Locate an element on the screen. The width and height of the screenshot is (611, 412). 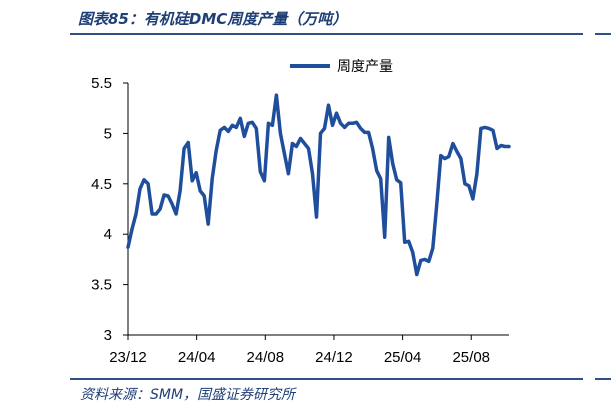
source-note: 资料来源：SMM，国盛证券研究所 is located at coordinates (188, 395).